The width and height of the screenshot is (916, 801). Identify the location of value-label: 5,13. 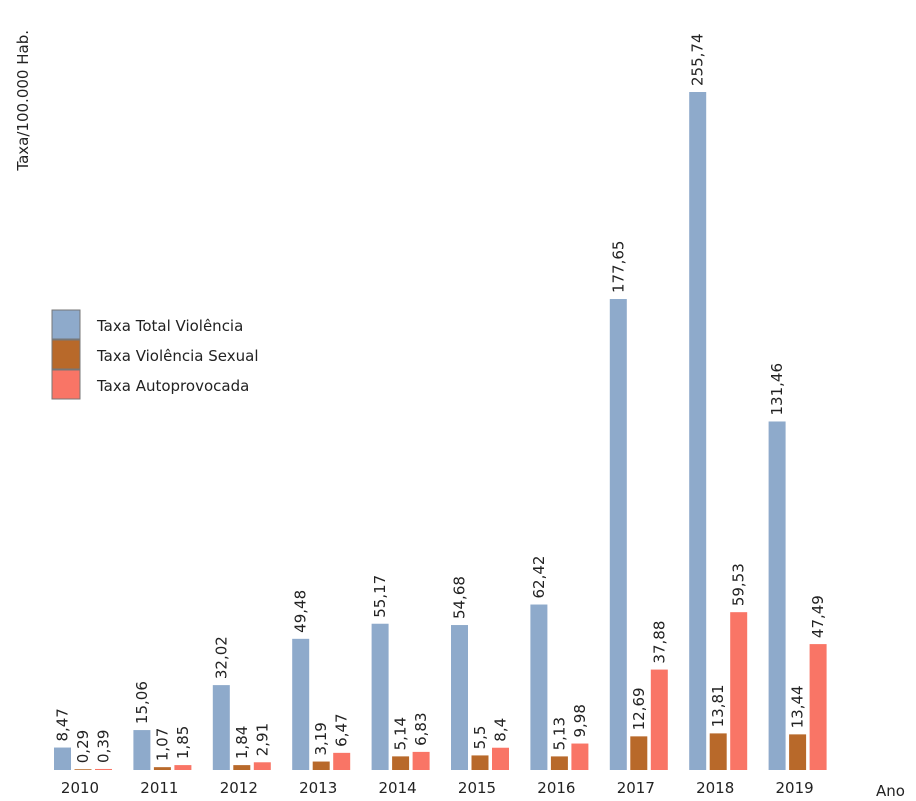
(559, 733).